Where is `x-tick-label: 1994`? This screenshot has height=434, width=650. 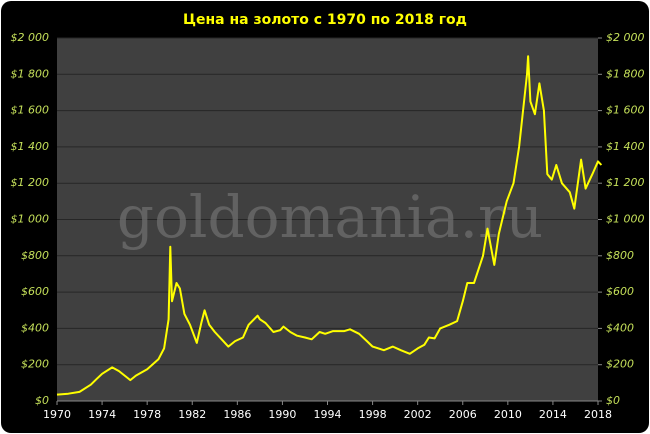 x-tick-label: 1994 is located at coordinates (328, 414).